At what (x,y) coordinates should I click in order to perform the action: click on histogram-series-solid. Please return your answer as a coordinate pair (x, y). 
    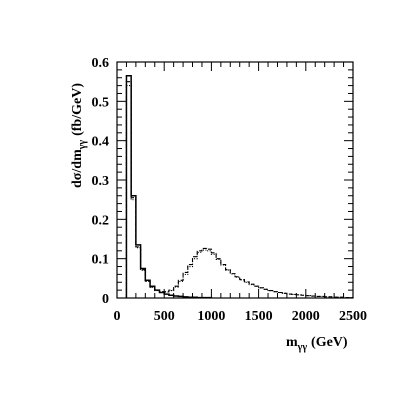
    Looking at the image, I should click on (169, 187).